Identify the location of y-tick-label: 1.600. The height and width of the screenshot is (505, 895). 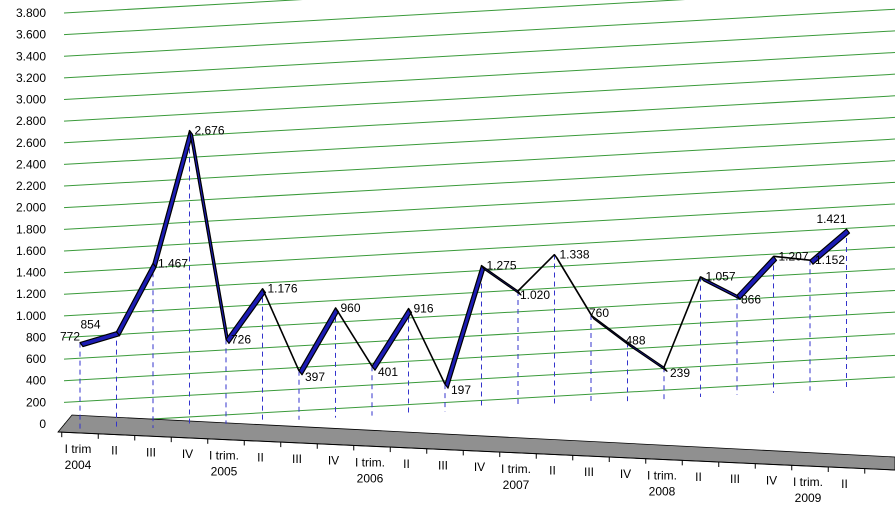
(31, 251).